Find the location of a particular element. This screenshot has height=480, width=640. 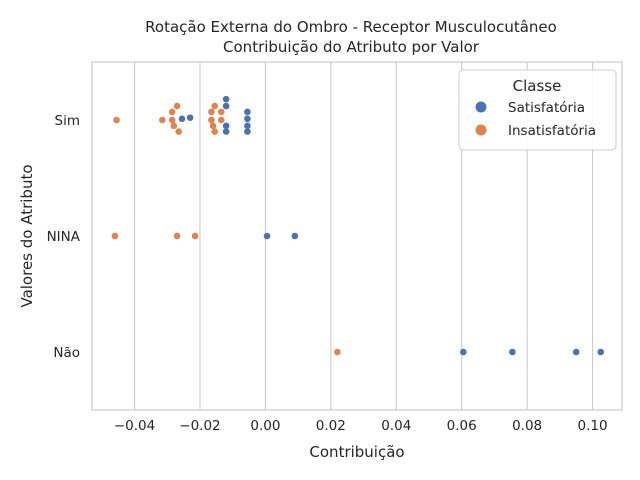

y-tick-labels: Sim NINA Não is located at coordinates (64, 237).